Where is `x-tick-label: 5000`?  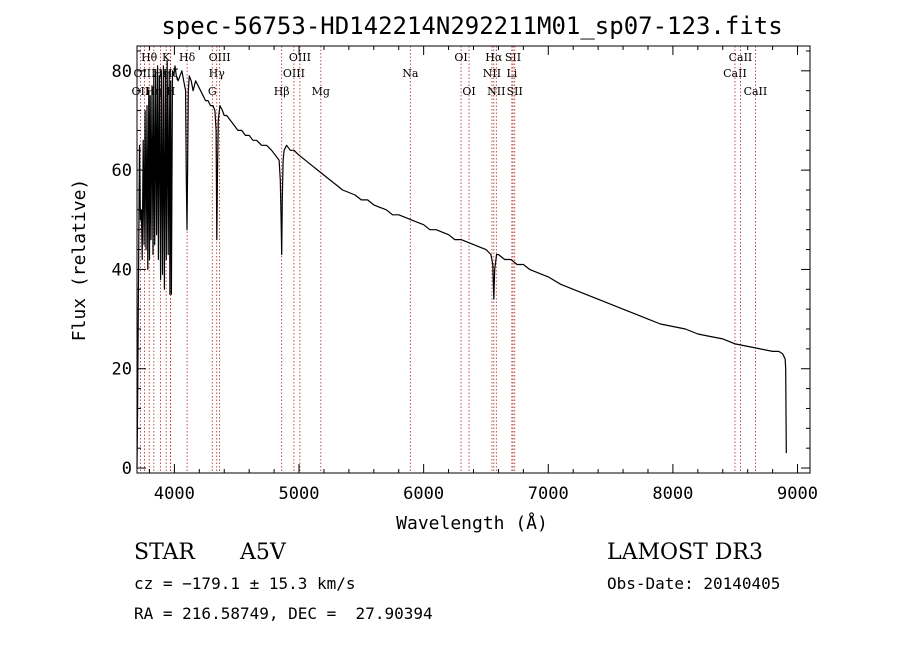
x-tick-label: 5000 is located at coordinates (299, 494).